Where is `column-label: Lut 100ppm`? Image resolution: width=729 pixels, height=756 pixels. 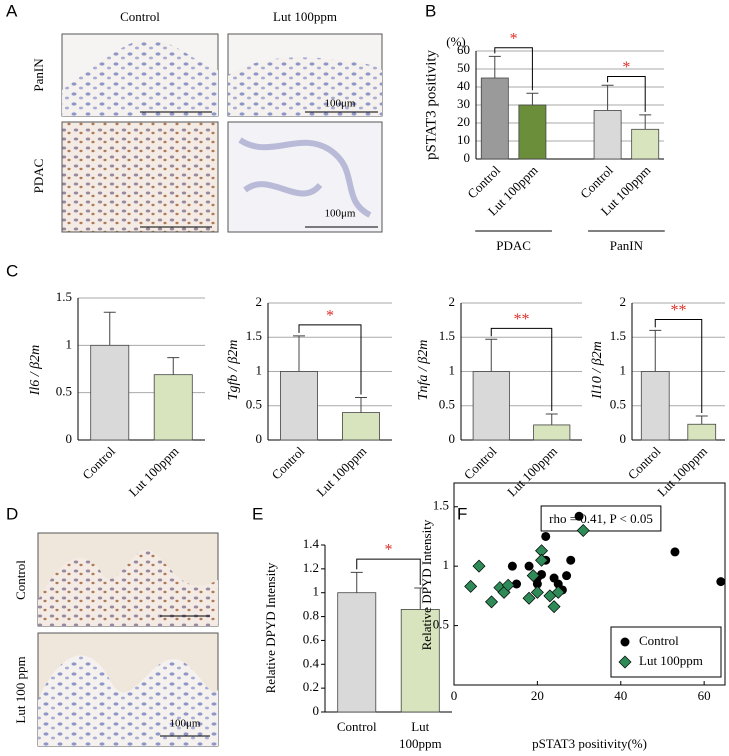
column-label: Lut 100ppm is located at coordinates (305, 16).